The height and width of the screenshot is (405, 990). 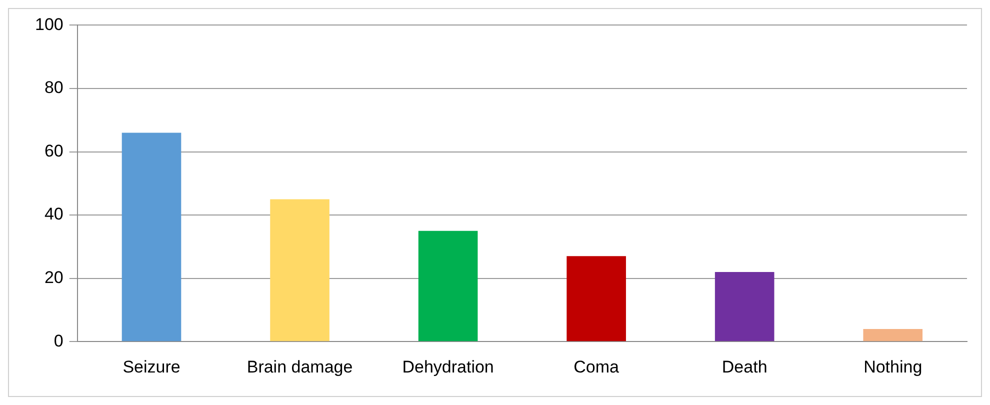 What do you see at coordinates (54, 214) in the screenshot?
I see `y-tick-label: 40` at bounding box center [54, 214].